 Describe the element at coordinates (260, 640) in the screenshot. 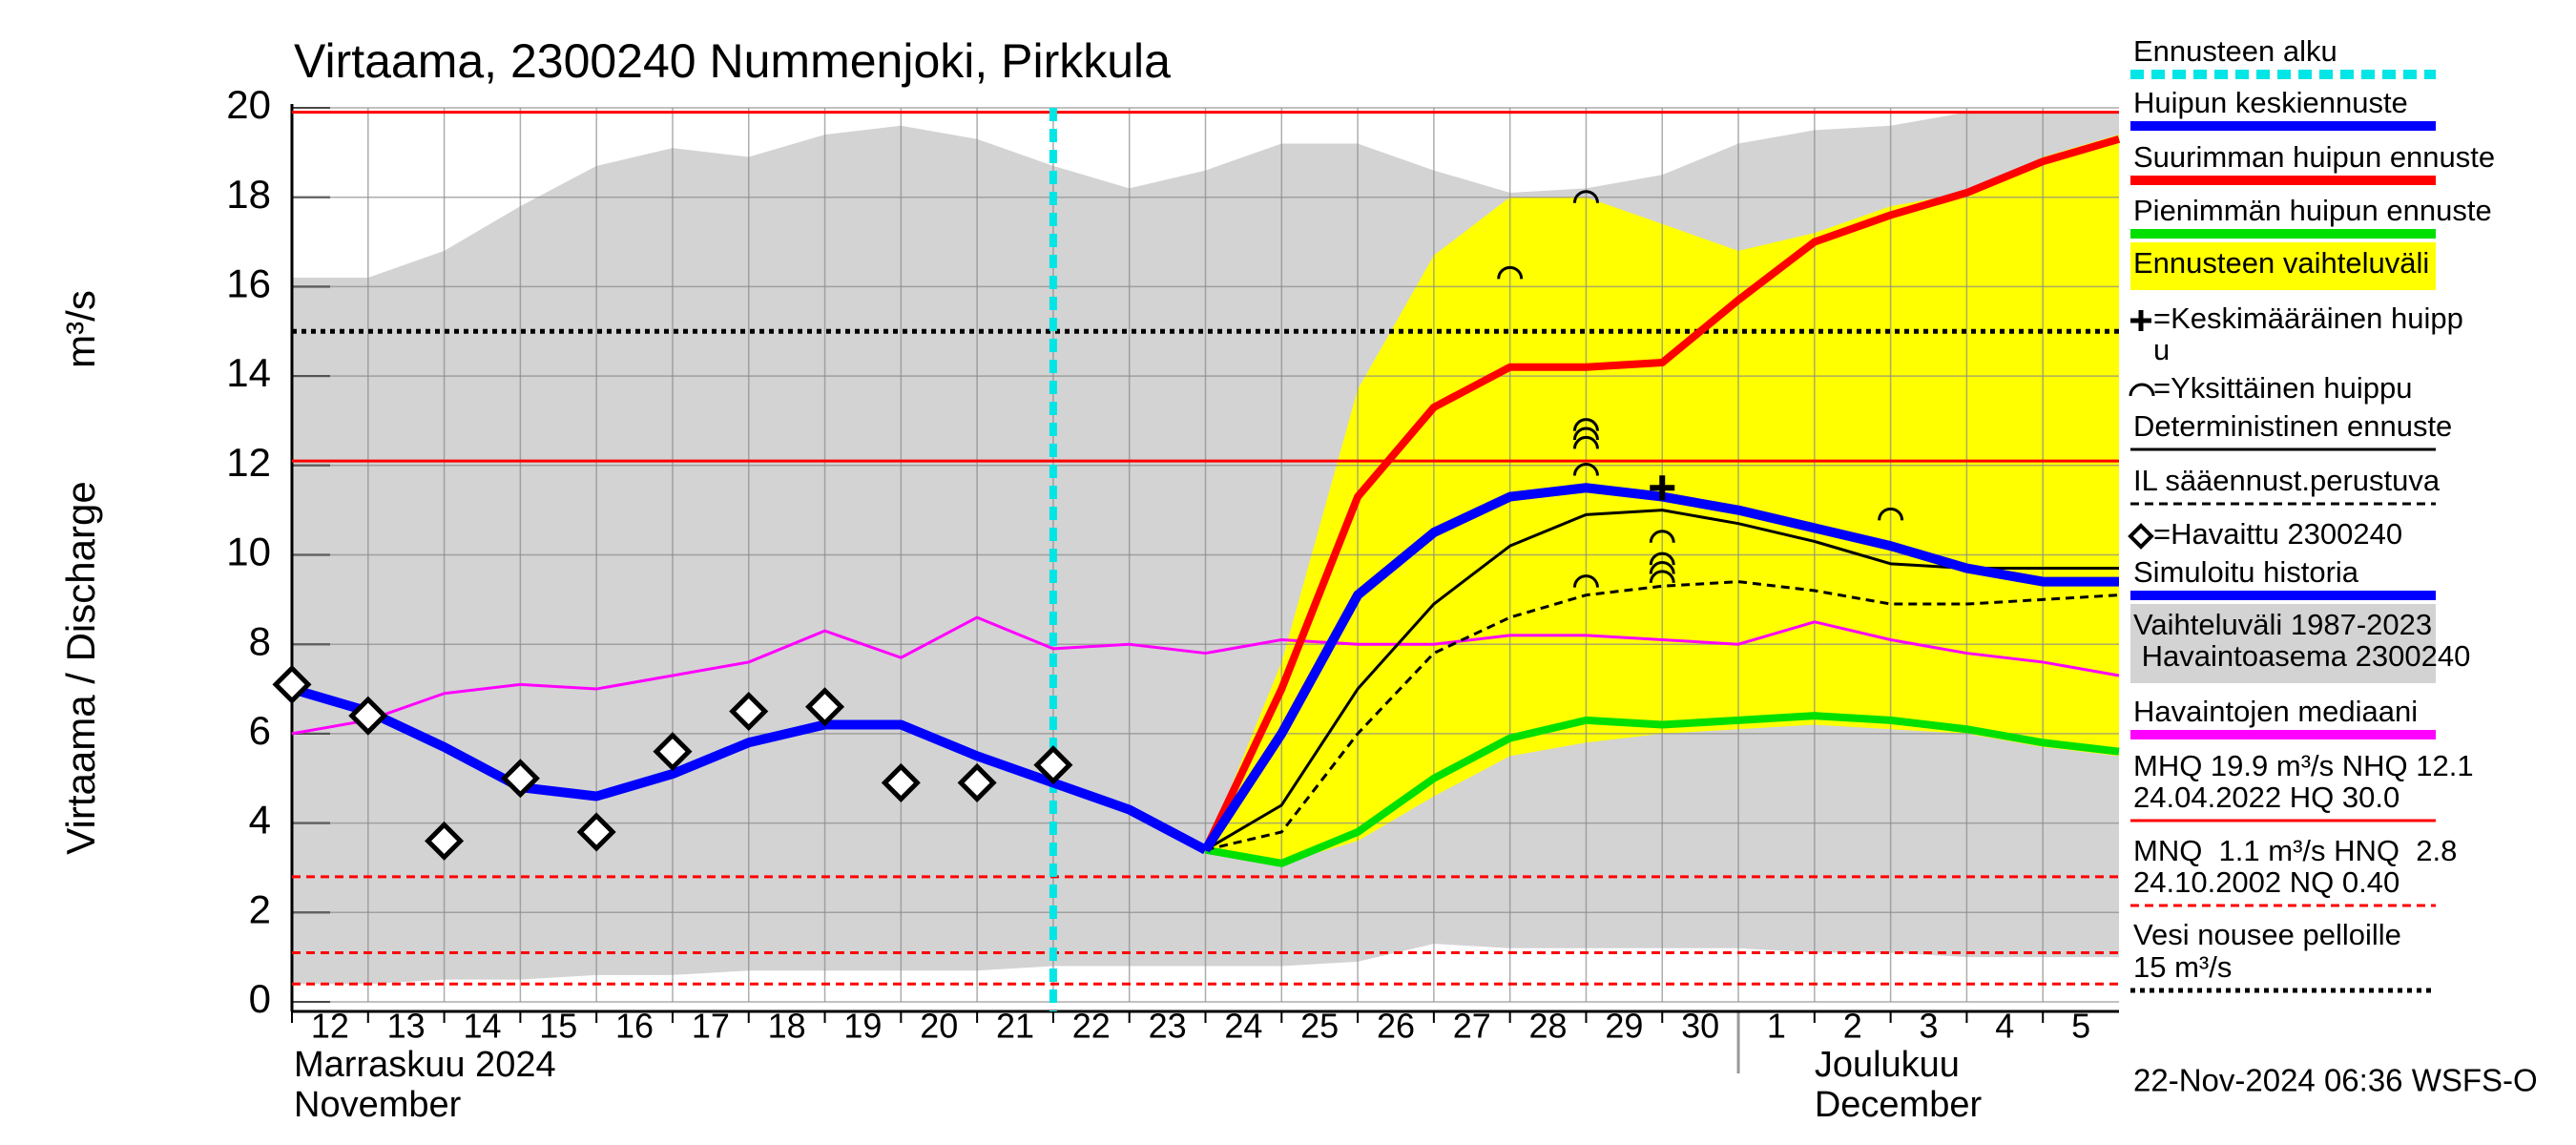

I see `y-tick-label: 8` at that location.